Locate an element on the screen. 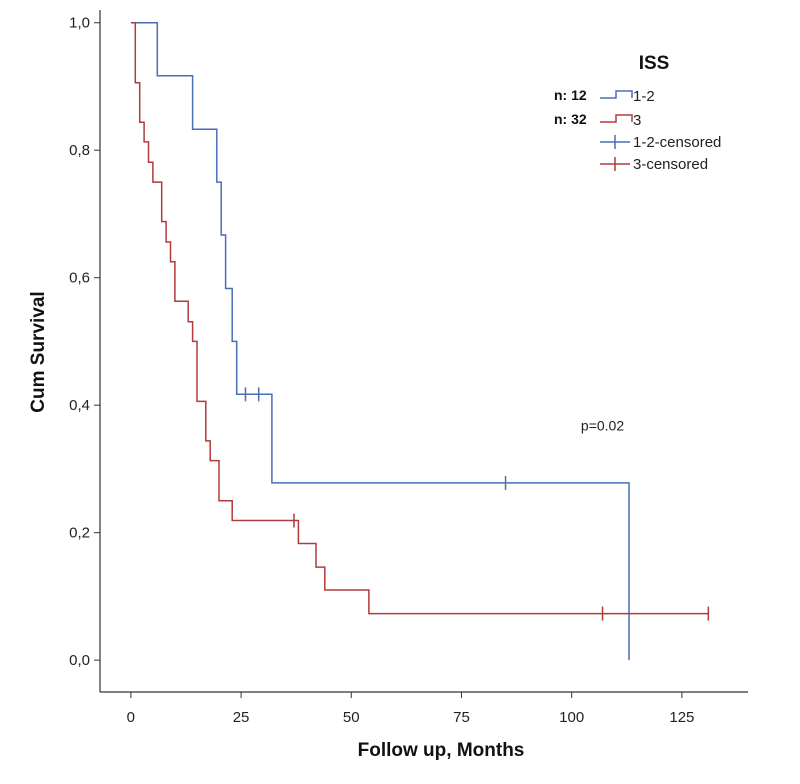 The width and height of the screenshot is (800, 784). legend-swatch-1-2-censored is located at coordinates (615, 142).